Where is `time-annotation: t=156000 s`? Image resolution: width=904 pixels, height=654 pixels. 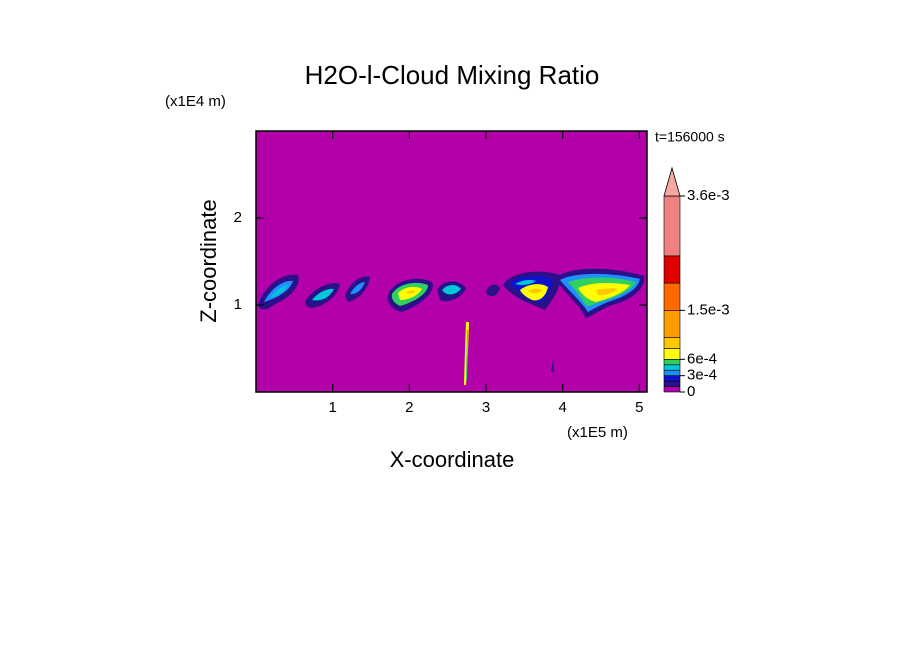
time-annotation: t=156000 s is located at coordinates (690, 137).